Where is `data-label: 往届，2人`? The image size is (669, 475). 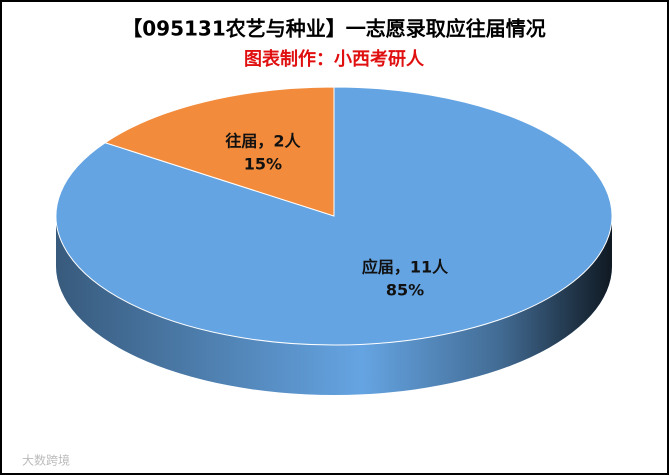 data-label: 往届，2人 is located at coordinates (263, 141).